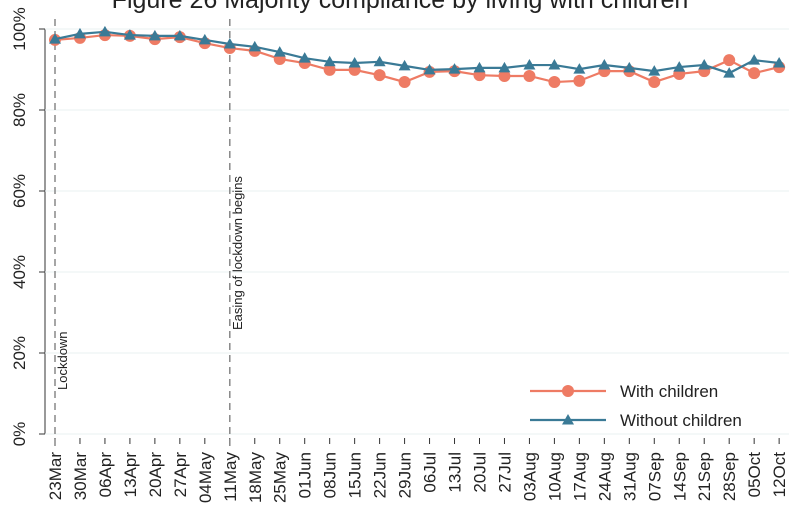 The height and width of the screenshot is (526, 789). I want to click on x-tick-label: 13Jul, so click(455, 472).